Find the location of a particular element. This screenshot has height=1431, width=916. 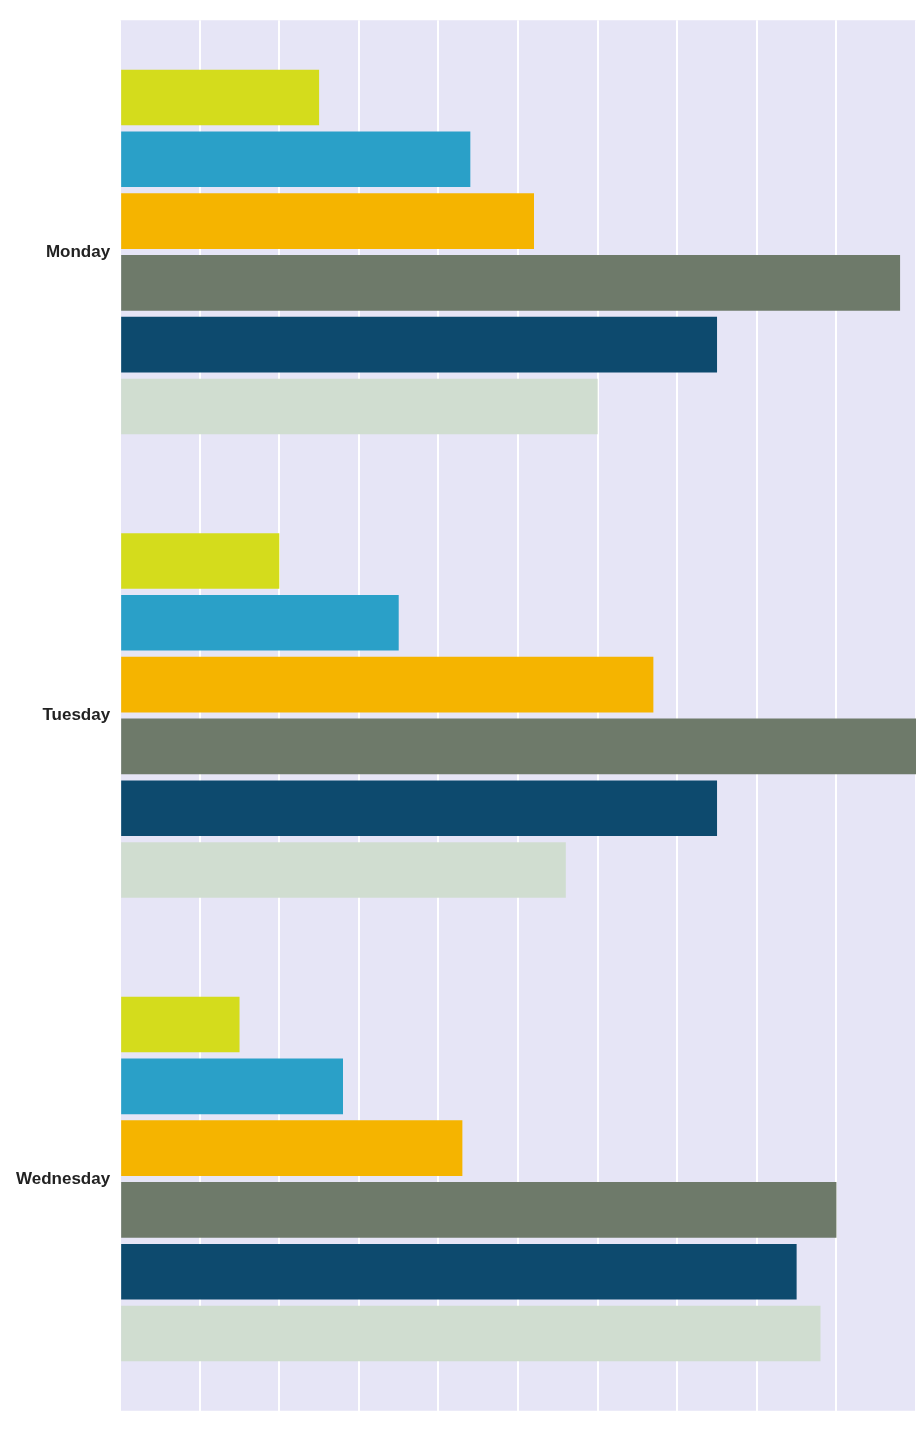

y-tick-label: Wednesday is located at coordinates (63, 1178).